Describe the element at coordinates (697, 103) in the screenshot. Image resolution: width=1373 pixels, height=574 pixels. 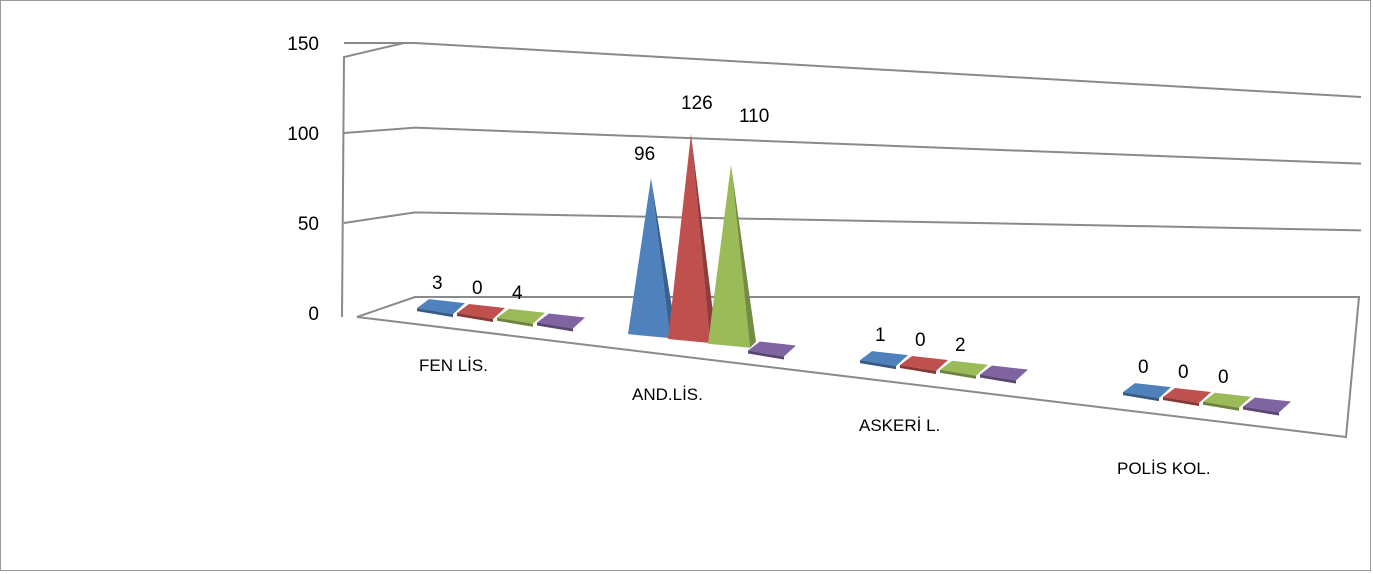
I see `data-label: 126` at that location.